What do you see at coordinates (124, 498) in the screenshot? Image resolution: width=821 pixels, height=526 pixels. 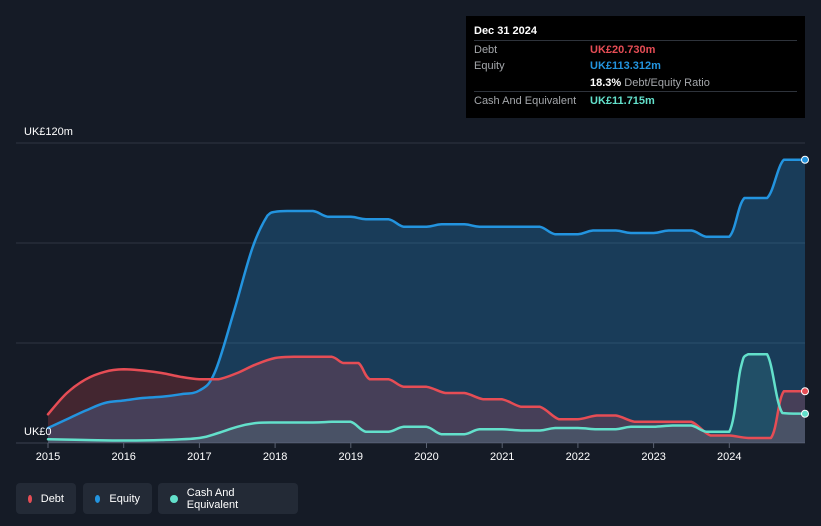 I see `legend-equity-label: Equity` at bounding box center [124, 498].